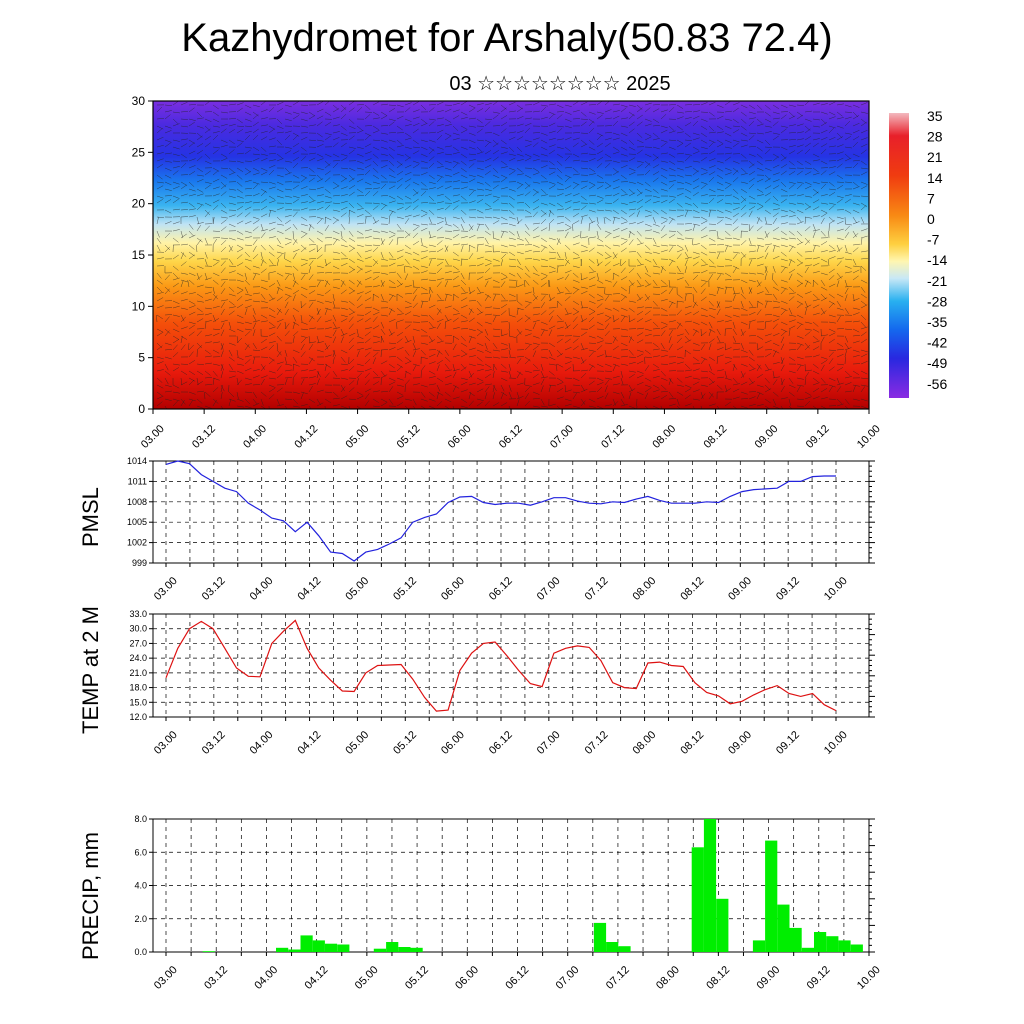  Describe the element at coordinates (204, 437) in the screenshot. I see `field-x-tick-label: 03.12` at that location.